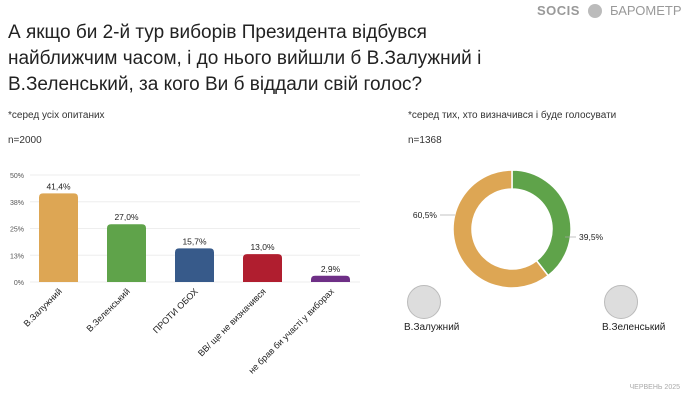  What do you see at coordinates (17, 230) in the screenshot?
I see `y-tick-label: 25%` at bounding box center [17, 230].